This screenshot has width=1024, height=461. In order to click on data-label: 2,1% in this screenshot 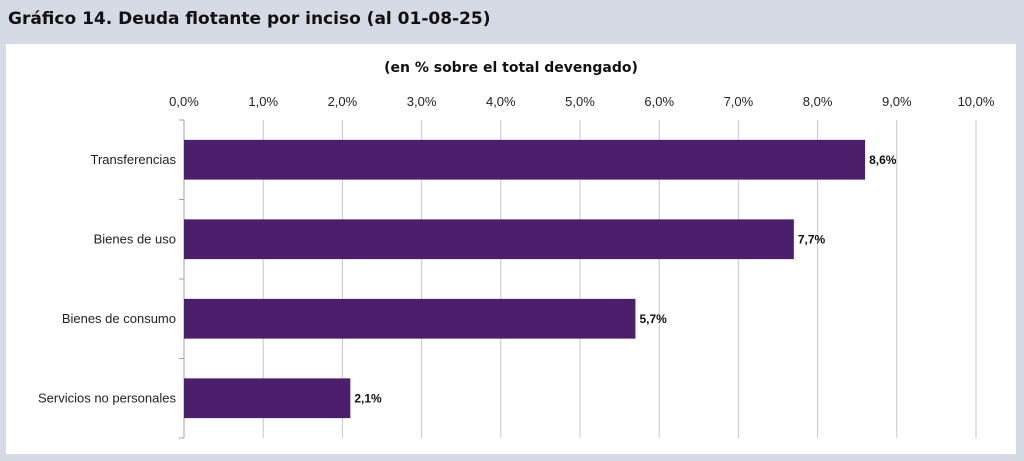, I will do `click(368, 398)`.